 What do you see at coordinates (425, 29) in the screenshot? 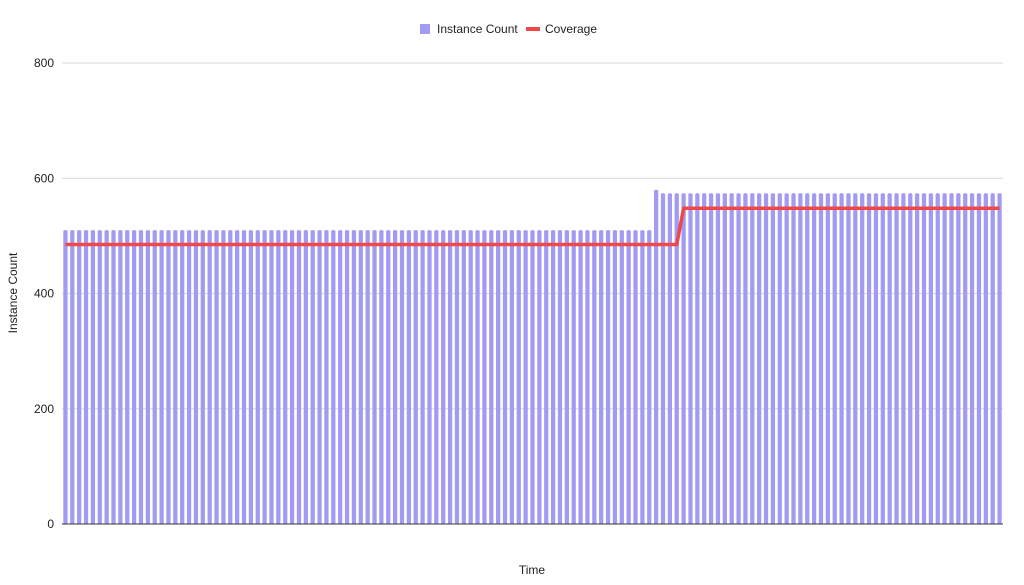
I see `legend-swatch-instance-count` at bounding box center [425, 29].